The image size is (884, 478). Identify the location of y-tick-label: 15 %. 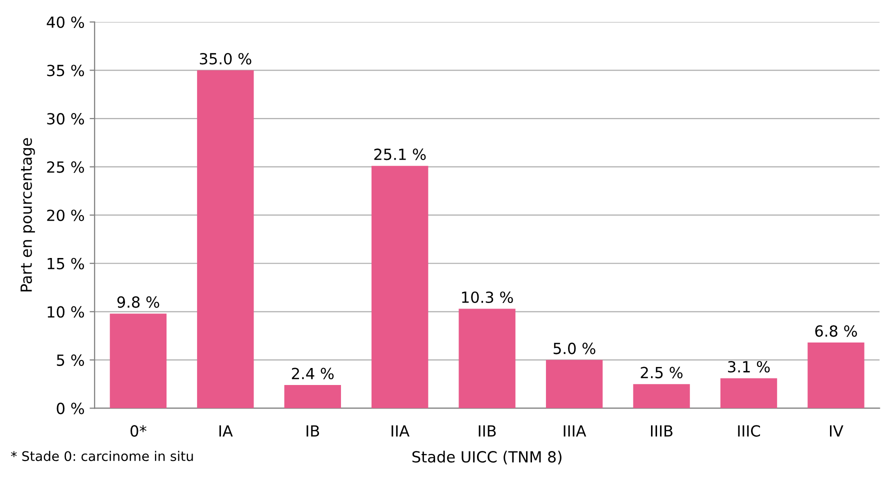
(66, 264).